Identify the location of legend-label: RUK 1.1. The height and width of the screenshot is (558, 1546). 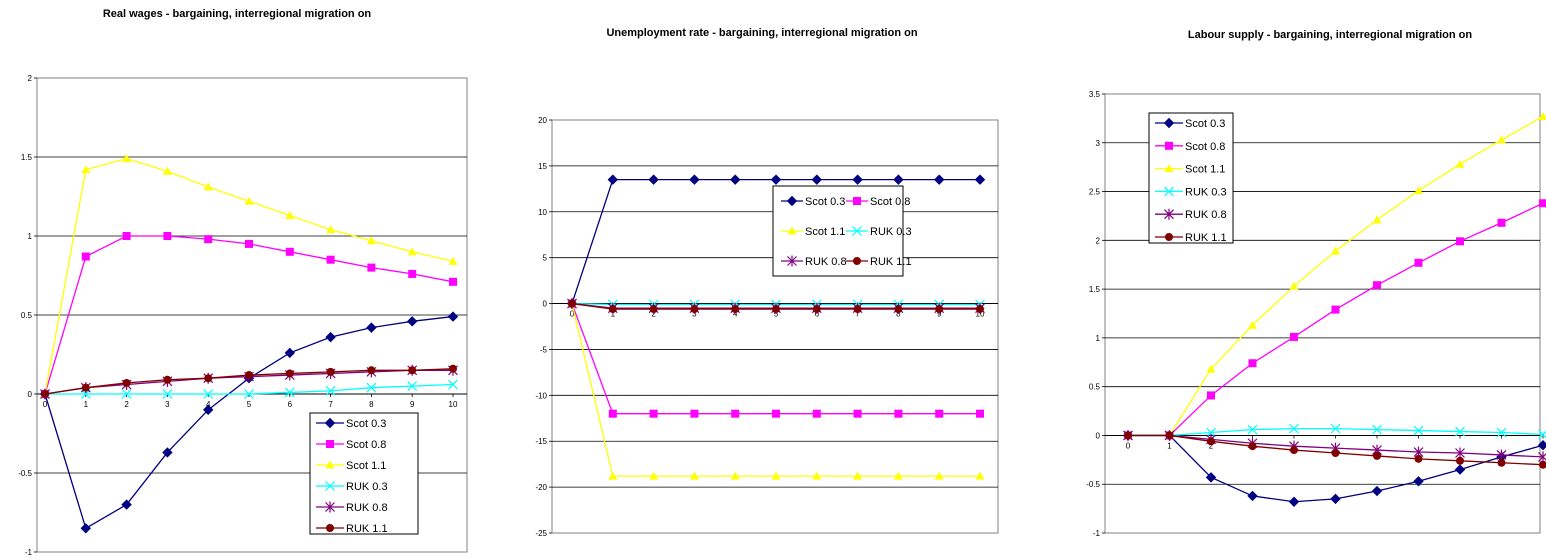
(367, 529).